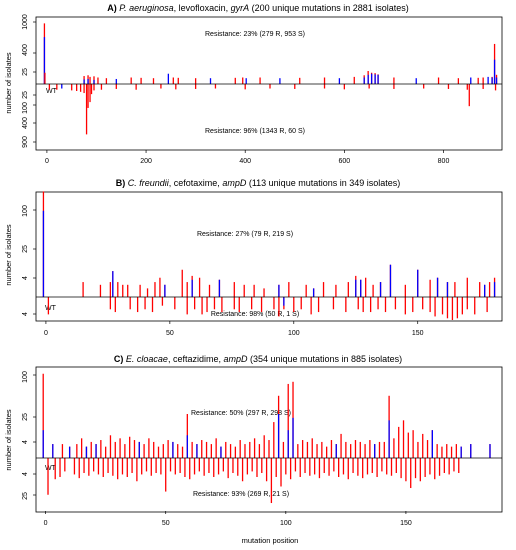 The width and height of the screenshot is (516, 550). What do you see at coordinates (170, 333) in the screenshot?
I see `panel-b-xtick-label: 50` at bounding box center [170, 333].